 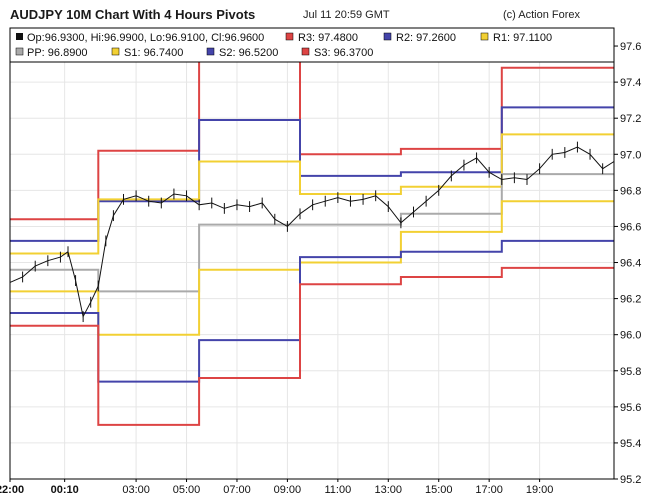 What do you see at coordinates (630, 444) in the screenshot?
I see `y-tick-label: 95.4` at bounding box center [630, 444].